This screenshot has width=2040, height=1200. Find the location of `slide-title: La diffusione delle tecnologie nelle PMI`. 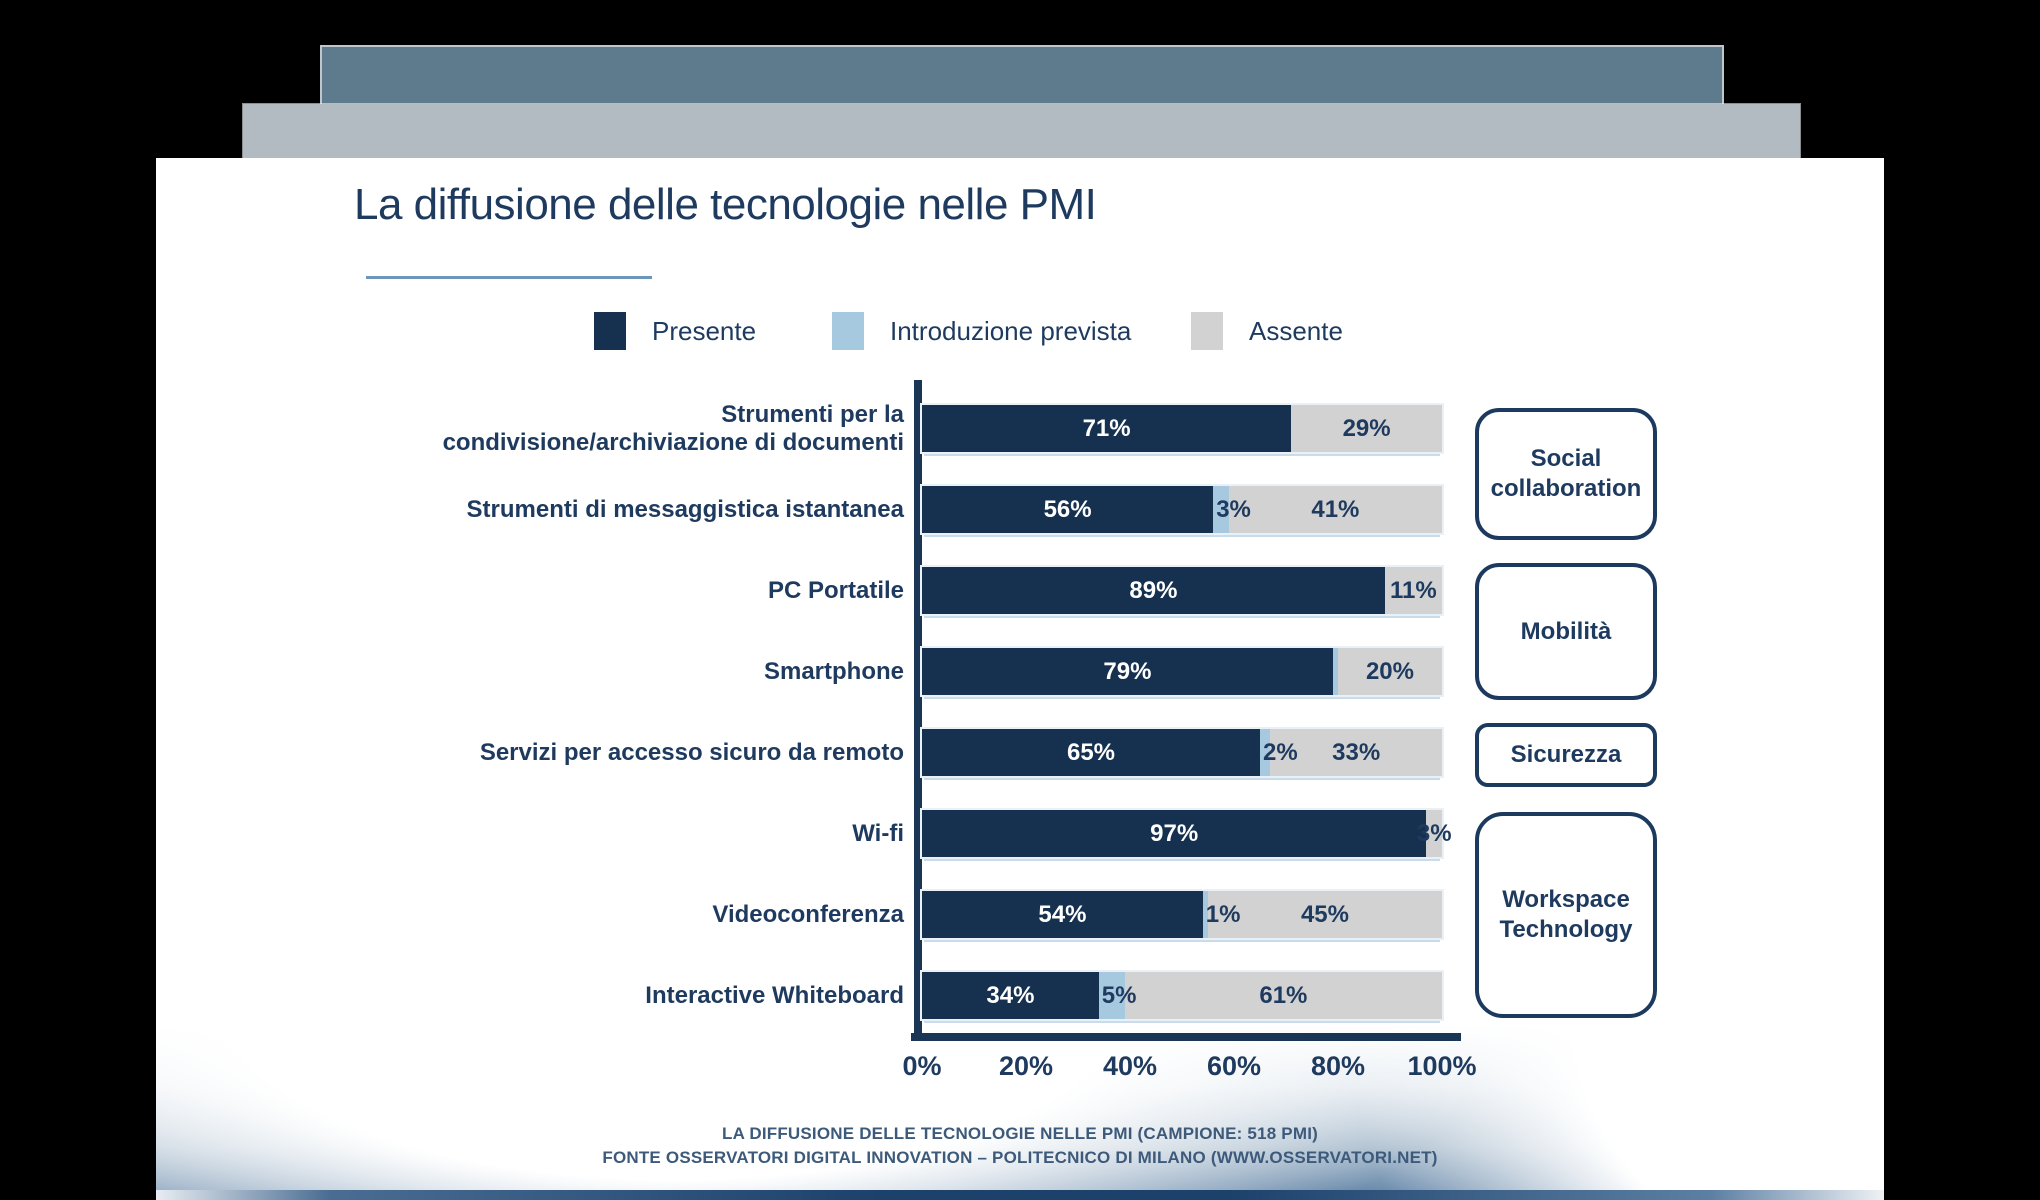

slide-title: La diffusione delle tecnologie nelle PMI is located at coordinates (725, 204).